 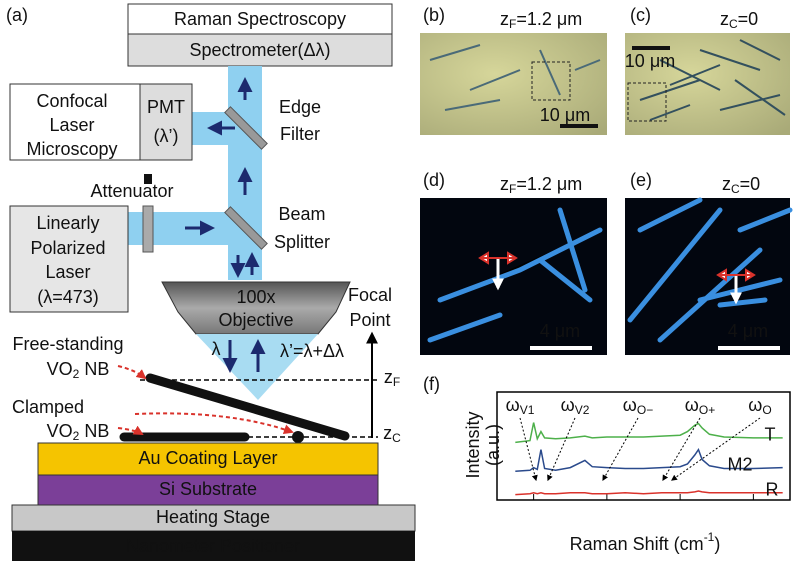 What do you see at coordinates (392, 434) in the screenshot?
I see `label: zC` at bounding box center [392, 434].